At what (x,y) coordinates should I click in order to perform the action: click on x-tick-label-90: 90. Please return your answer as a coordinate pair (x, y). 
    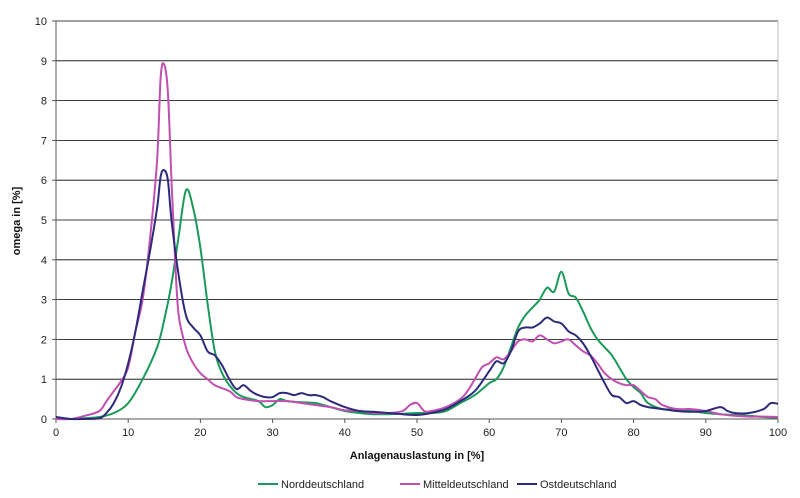
    Looking at the image, I should click on (706, 433).